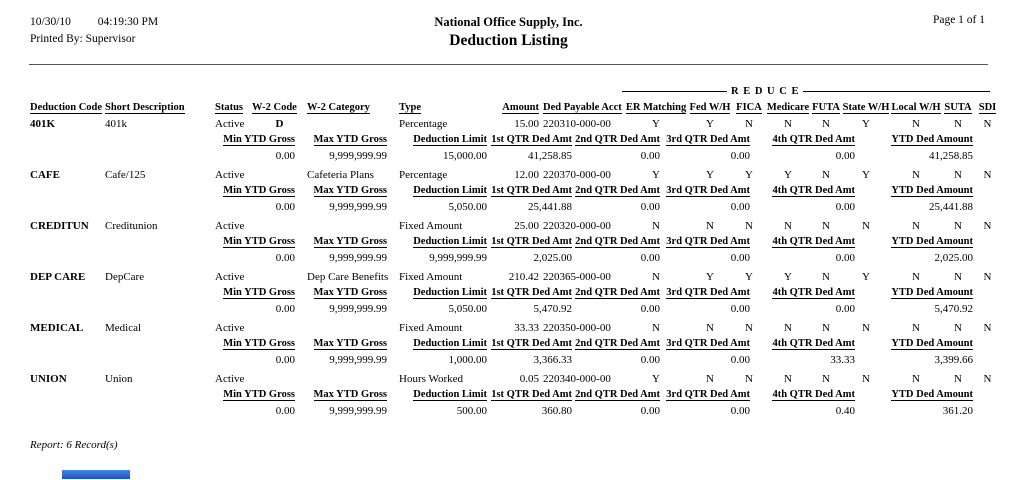  I want to click on cell-w2-code: D, so click(279, 124).